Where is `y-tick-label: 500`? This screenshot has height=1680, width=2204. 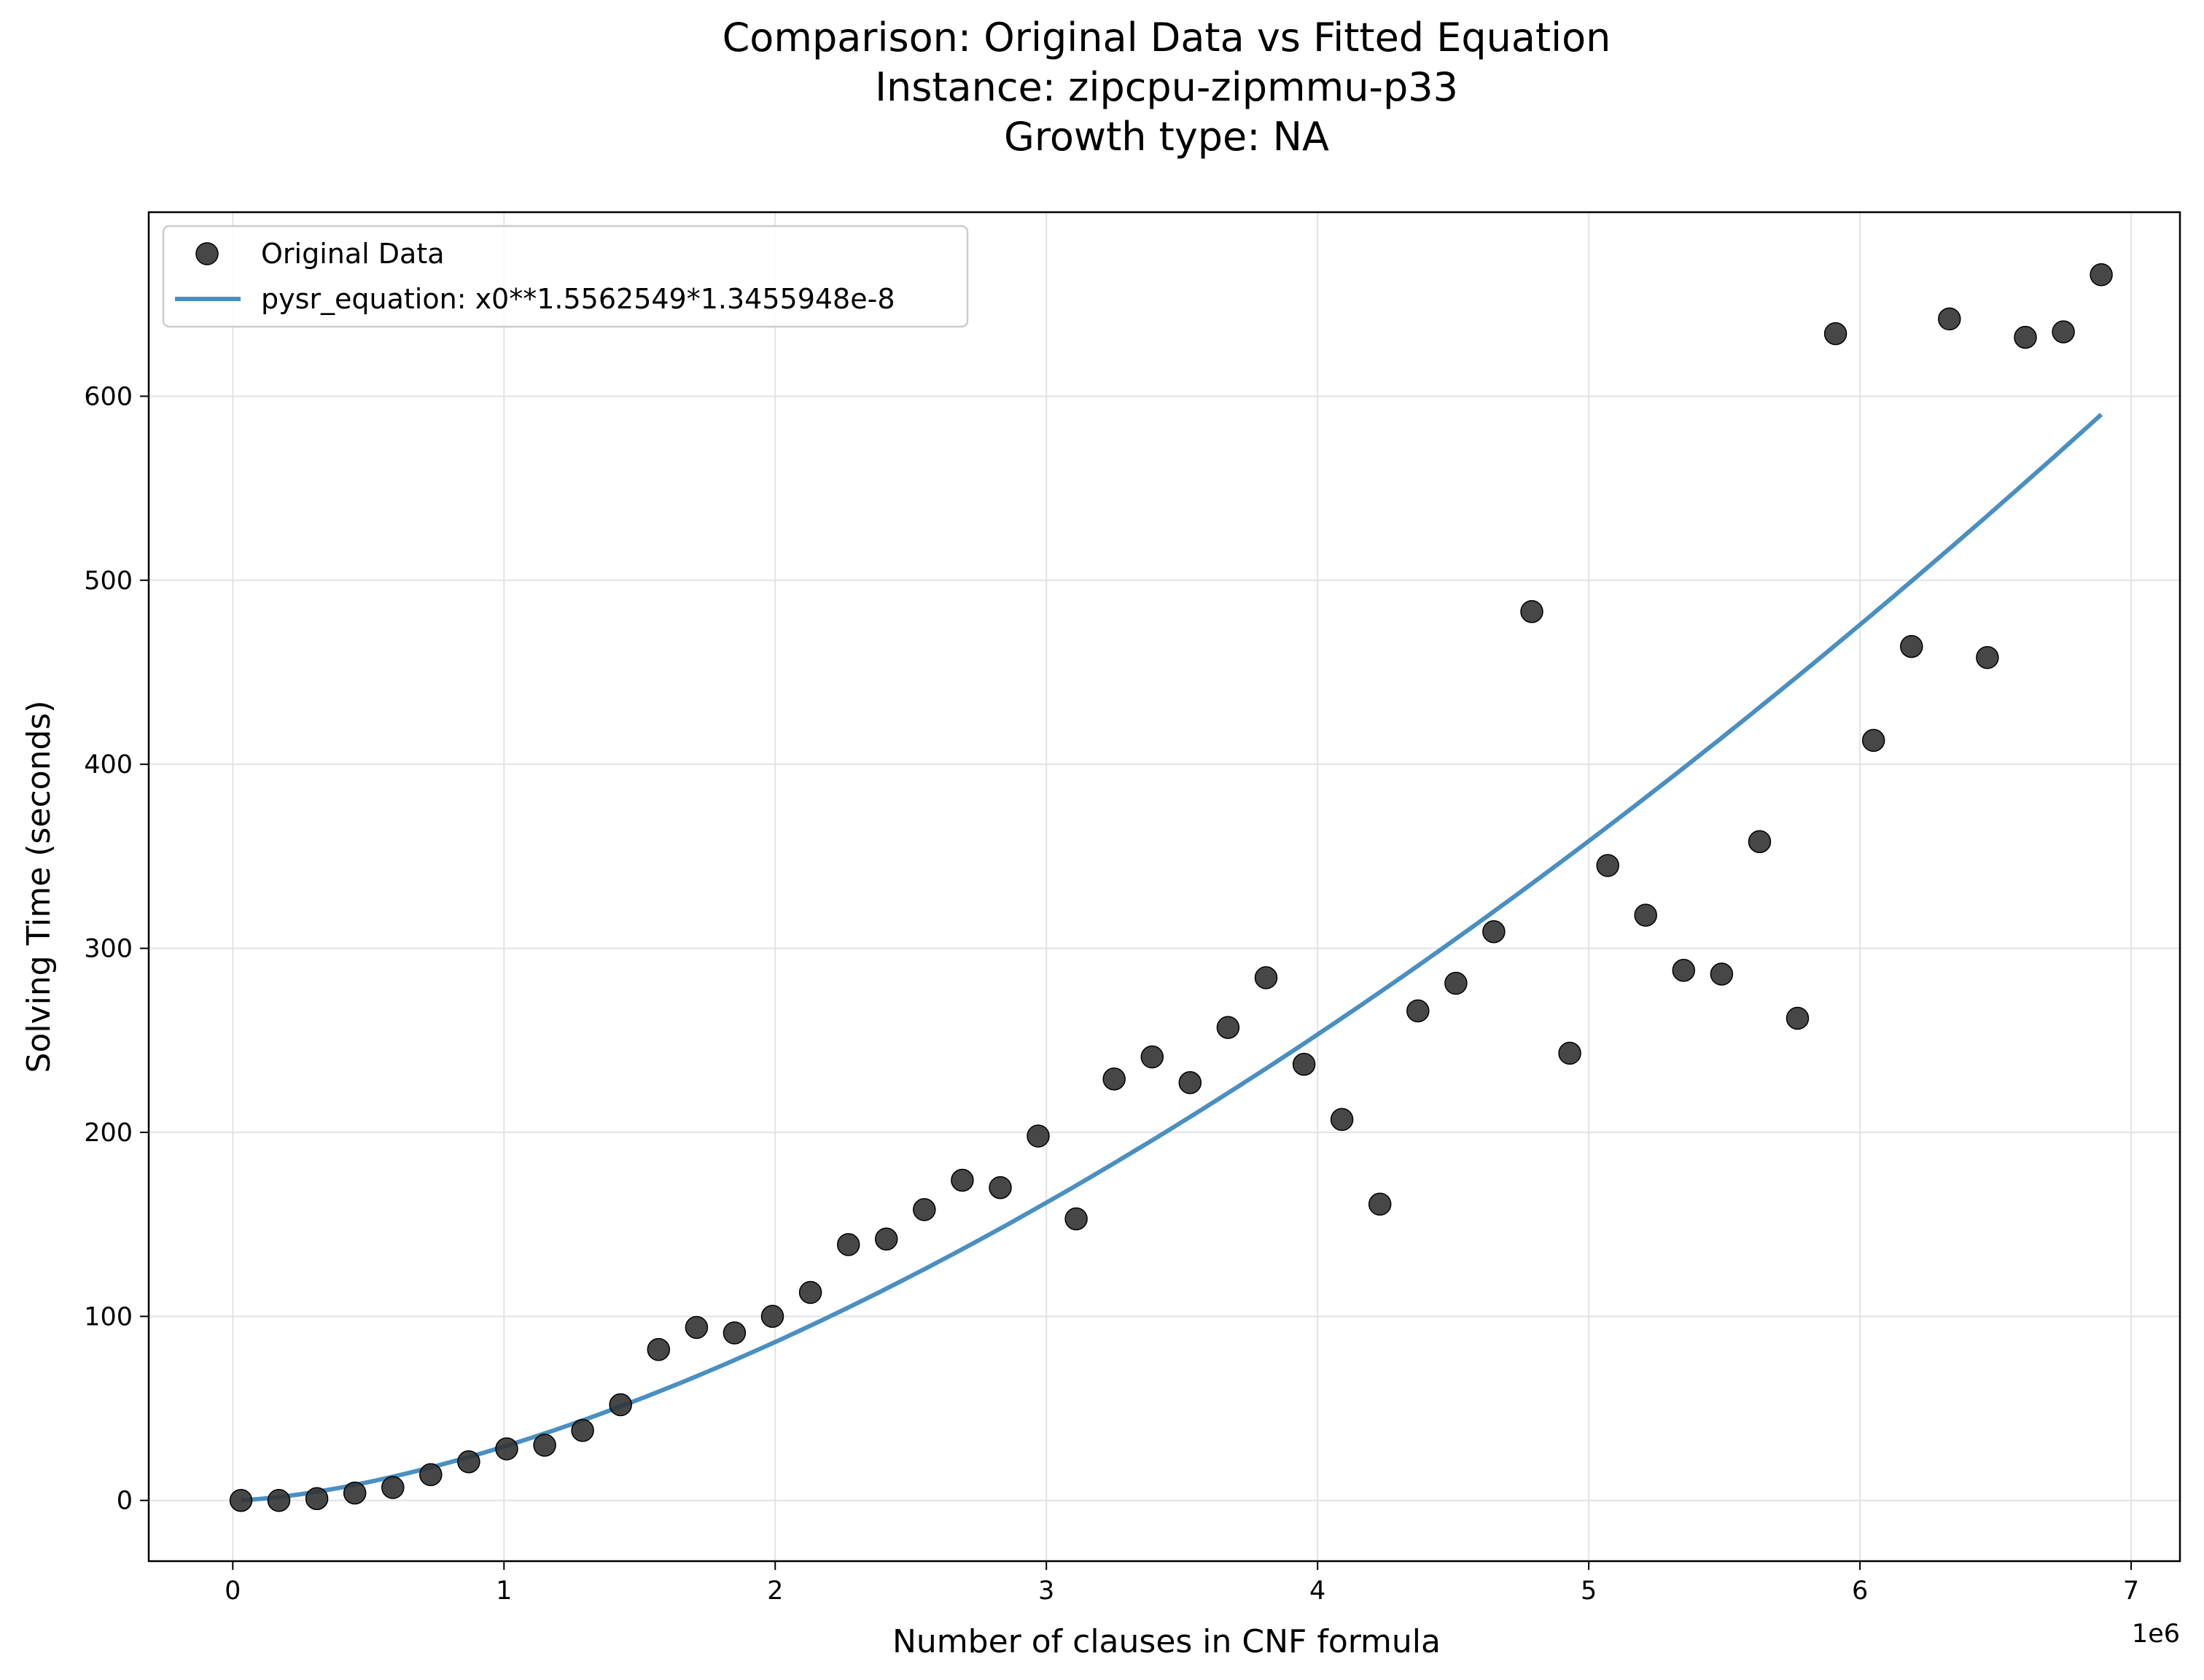
y-tick-label: 500 is located at coordinates (108, 581).